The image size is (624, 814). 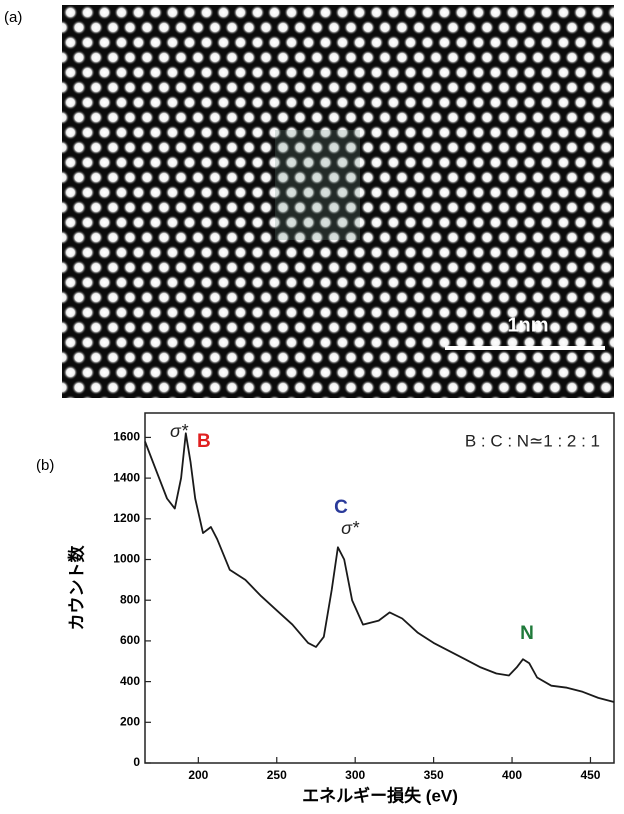 What do you see at coordinates (380, 795) in the screenshot?
I see `x-axis-label: エネルギー損失 (eV)` at bounding box center [380, 795].